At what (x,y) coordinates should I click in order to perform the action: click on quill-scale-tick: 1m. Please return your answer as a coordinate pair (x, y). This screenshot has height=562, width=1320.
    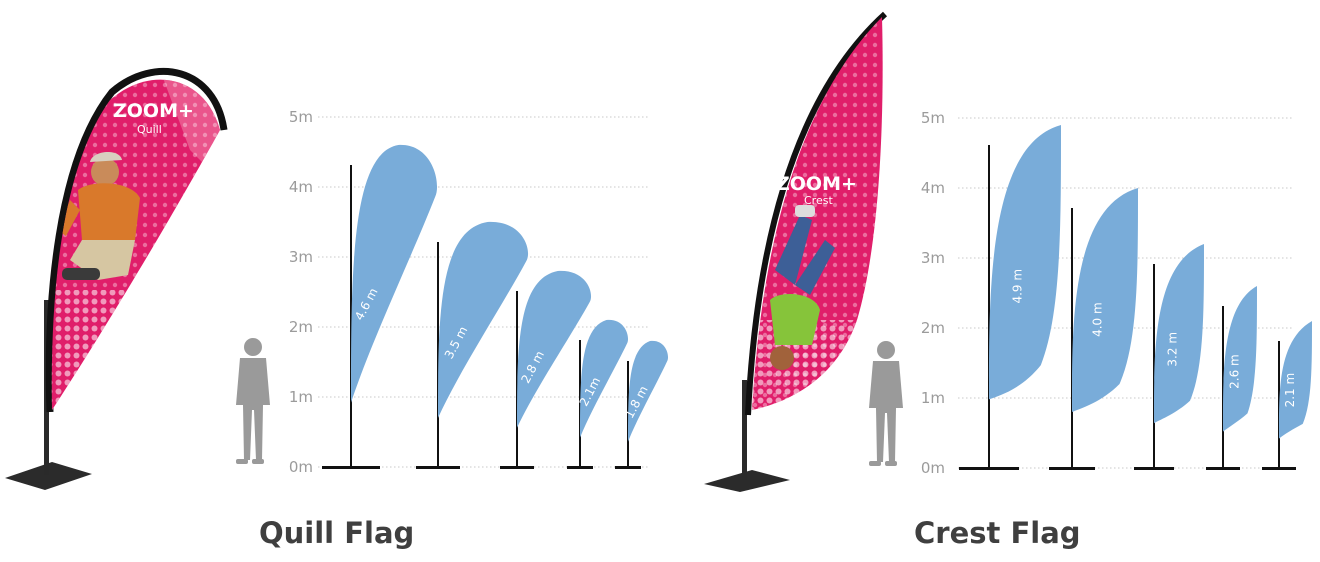
    Looking at the image, I should click on (301, 397).